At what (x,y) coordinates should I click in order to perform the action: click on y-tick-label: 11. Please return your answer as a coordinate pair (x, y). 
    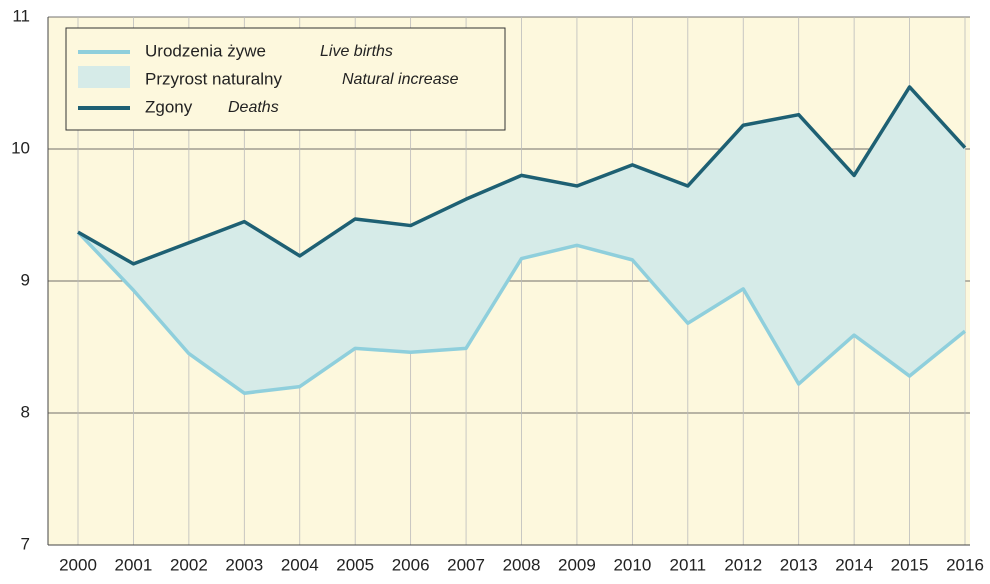
    Looking at the image, I should click on (21, 15).